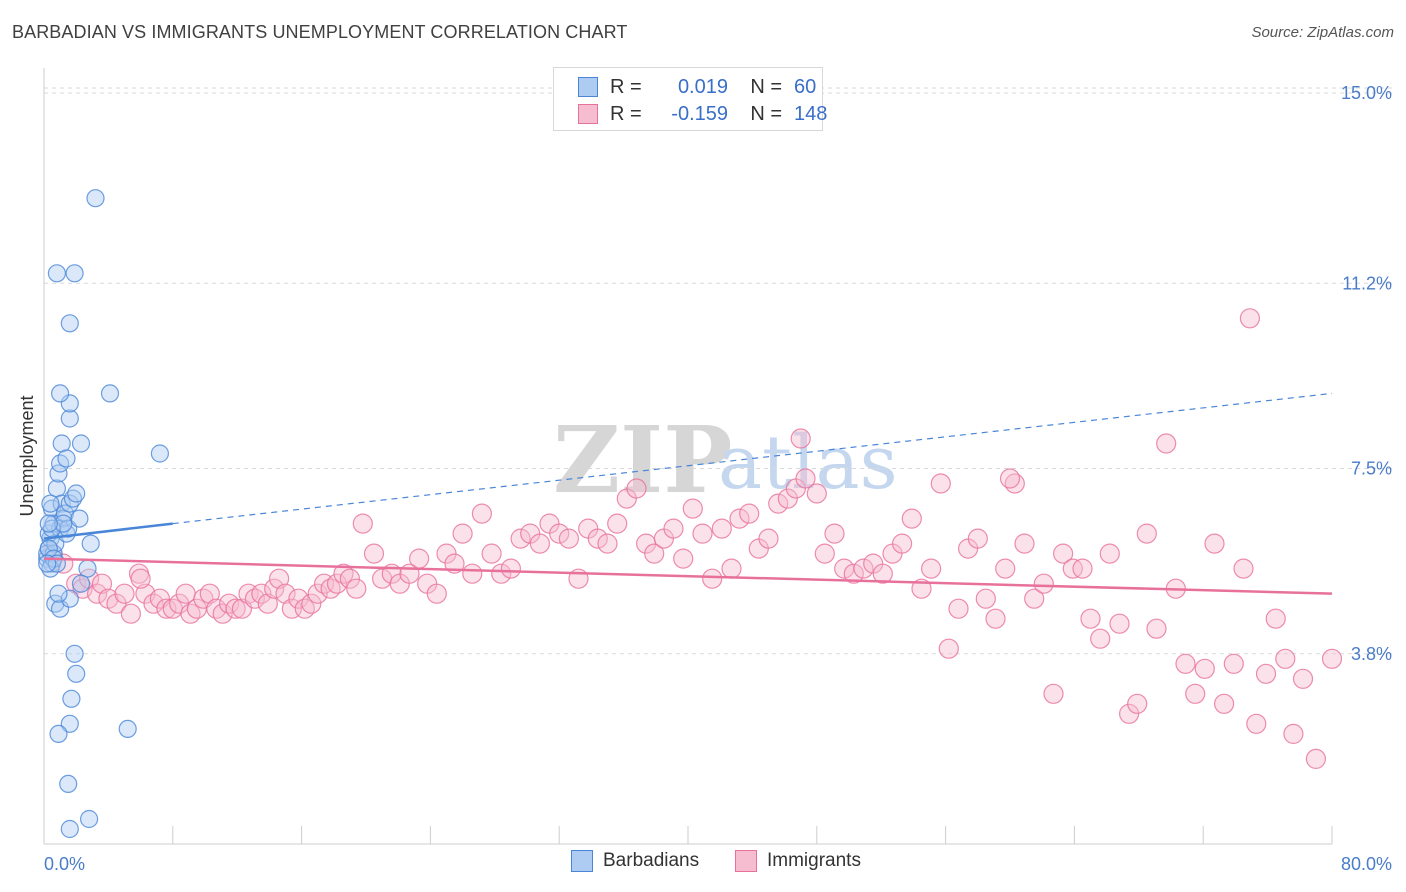 Image resolution: width=1406 pixels, height=892 pixels. I want to click on trendline-barbadians-extension, so click(752, 458).